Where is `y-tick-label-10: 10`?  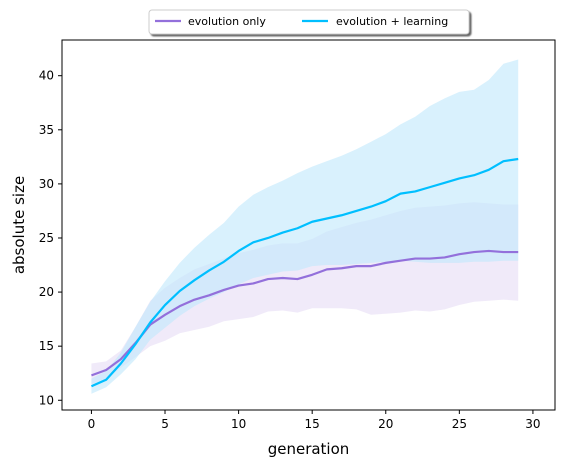 y-tick-label-10: 10 is located at coordinates (46, 400).